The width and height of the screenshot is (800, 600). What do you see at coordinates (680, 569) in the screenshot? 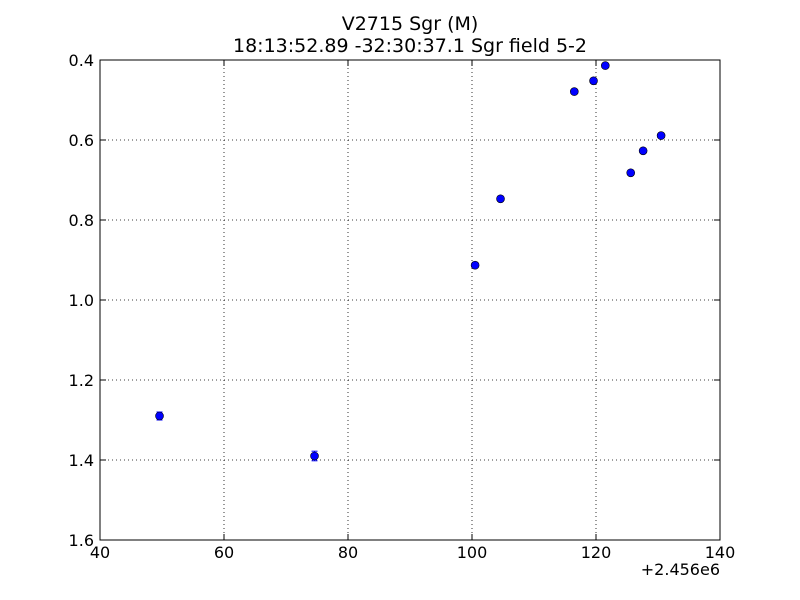
I see `x-axis-offset-label: +2.456e6` at bounding box center [680, 569].